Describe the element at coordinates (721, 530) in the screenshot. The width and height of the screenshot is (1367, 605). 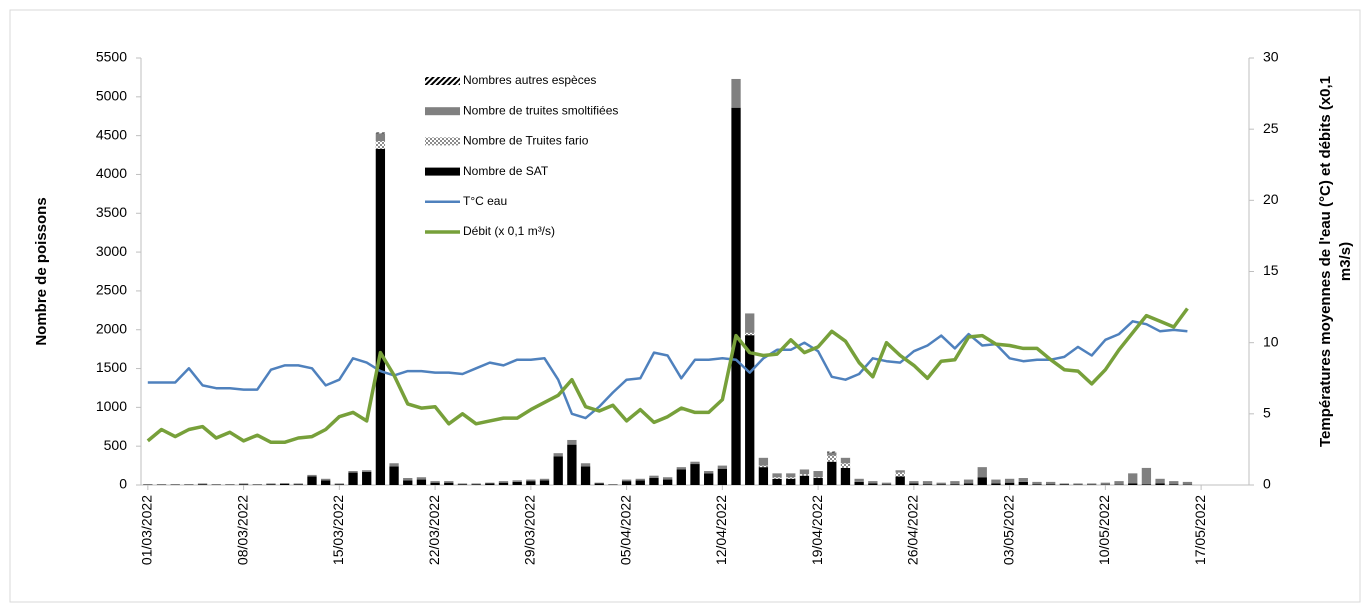
I see `x-tick-label: 12/04/2022` at that location.